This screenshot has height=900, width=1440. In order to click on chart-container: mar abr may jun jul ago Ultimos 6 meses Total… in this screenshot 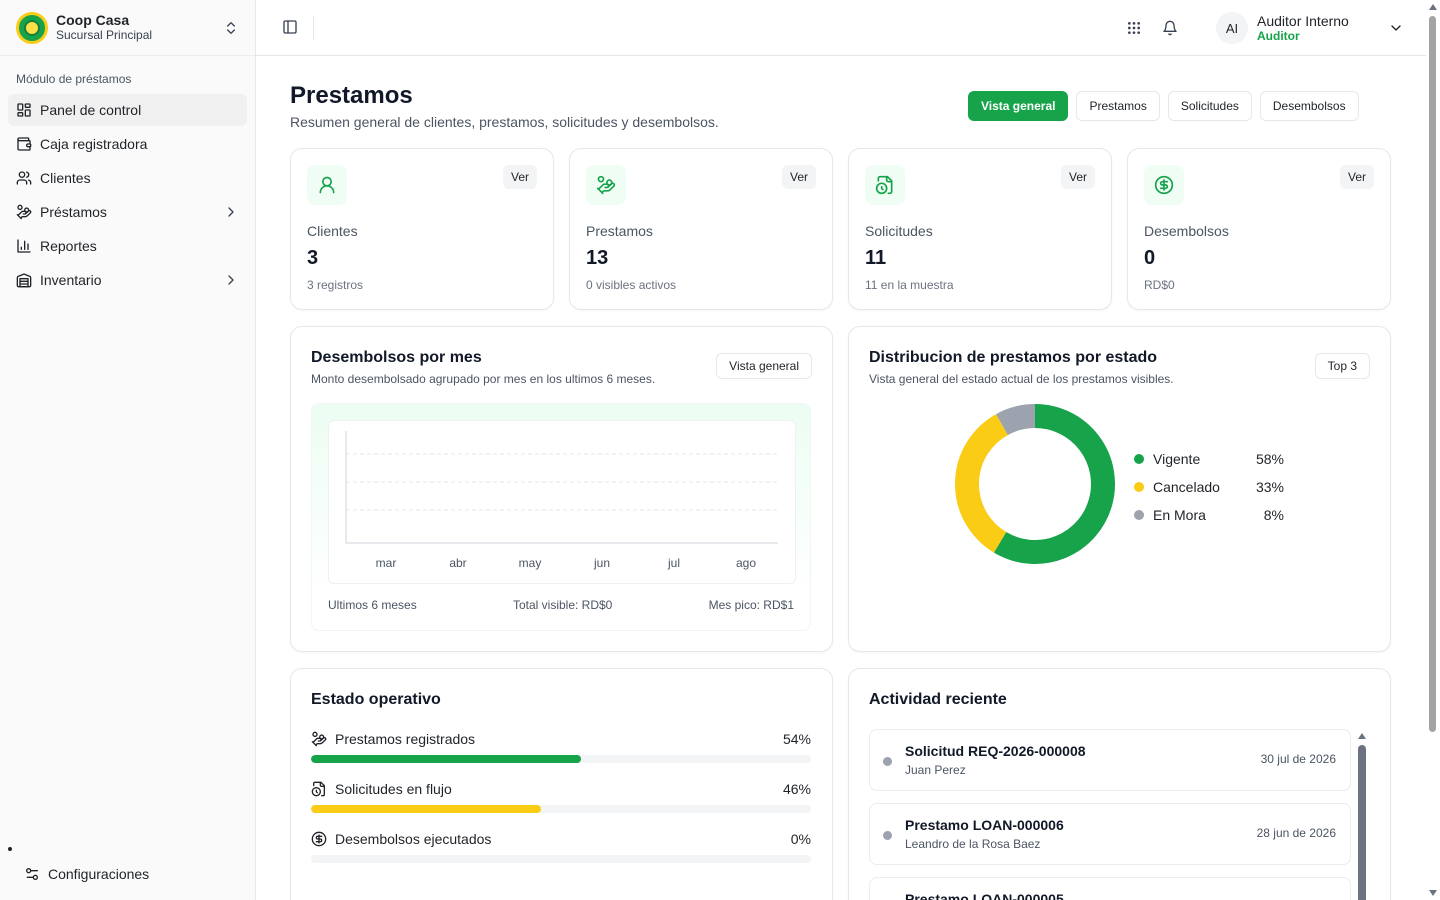, I will do `click(561, 517)`.